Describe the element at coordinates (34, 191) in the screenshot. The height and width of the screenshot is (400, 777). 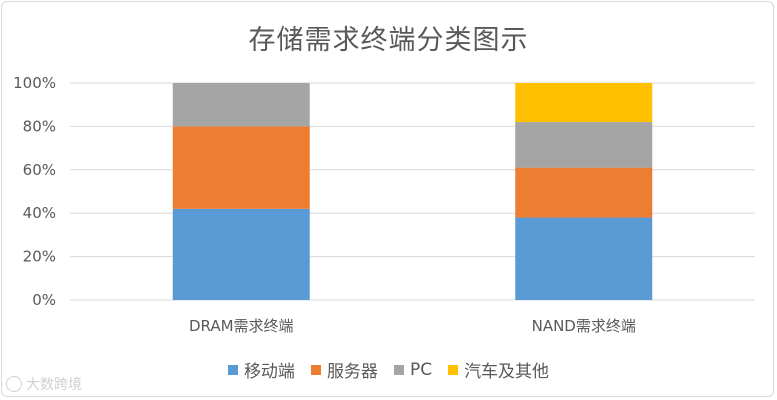
I see `y-axis-ticks: 0% 20% 40% 60% 80% 100%` at that location.